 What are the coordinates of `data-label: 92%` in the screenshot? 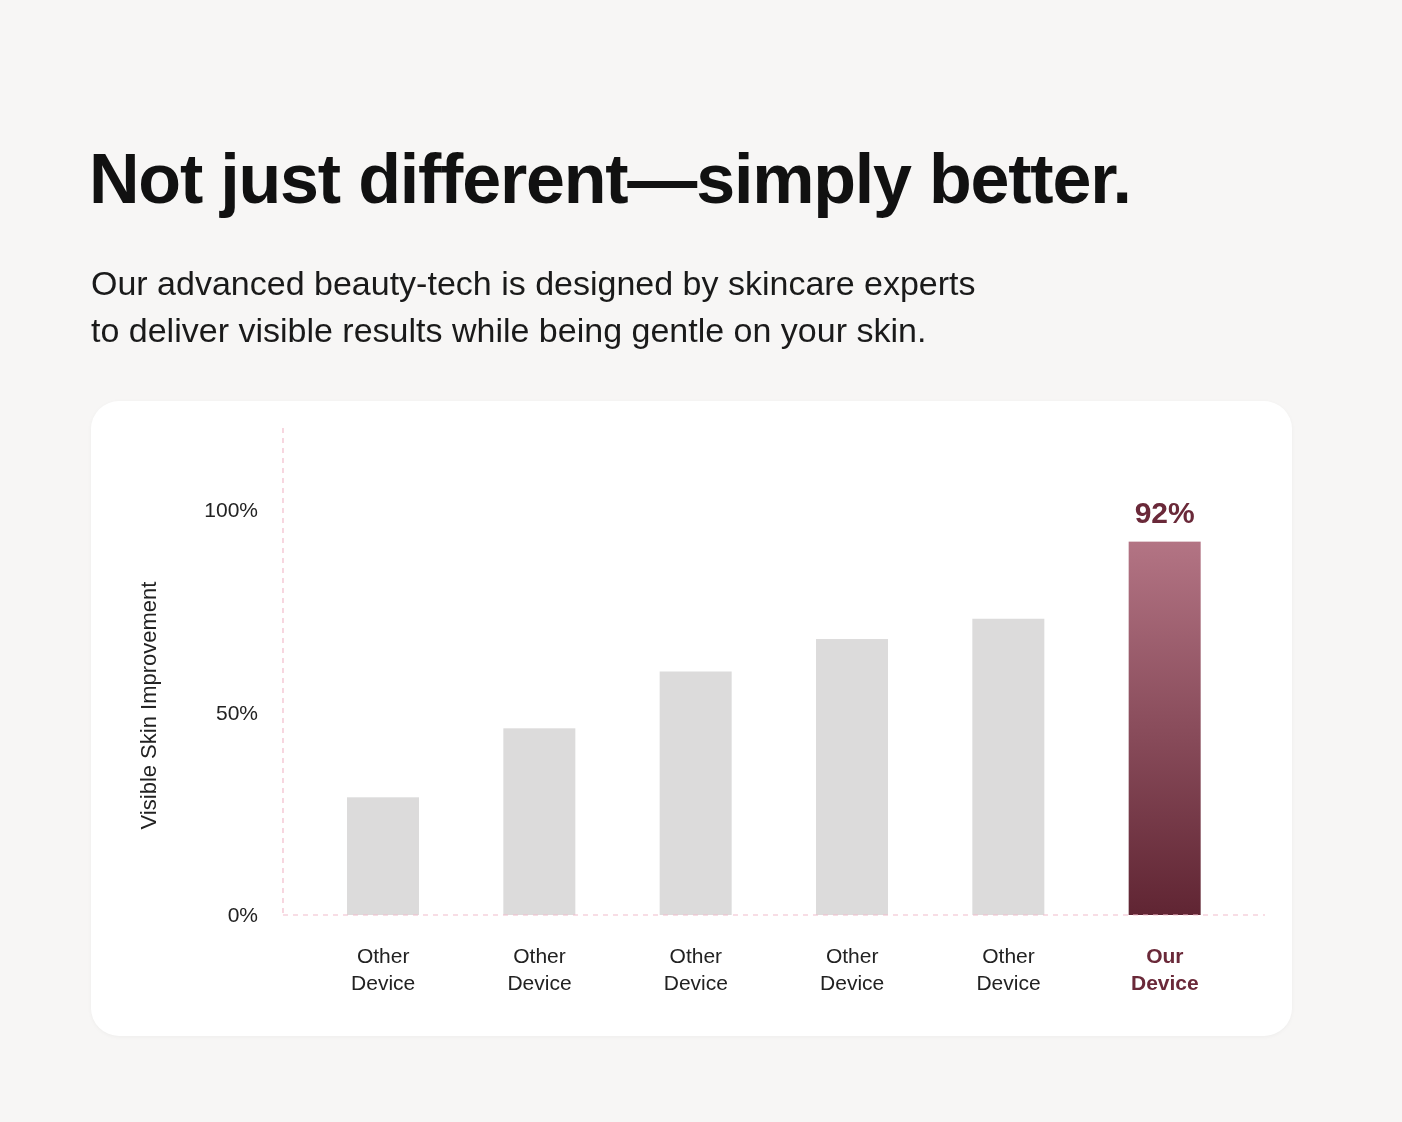 It's located at (1164, 512).